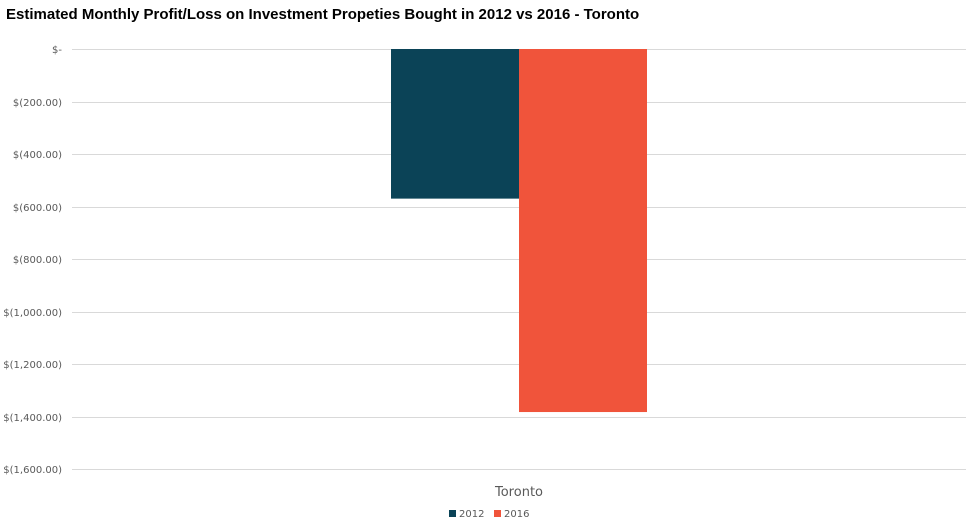 This screenshot has height=527, width=974. What do you see at coordinates (32, 418) in the screenshot?
I see `y-tick-label: $(1,400.00)` at bounding box center [32, 418].